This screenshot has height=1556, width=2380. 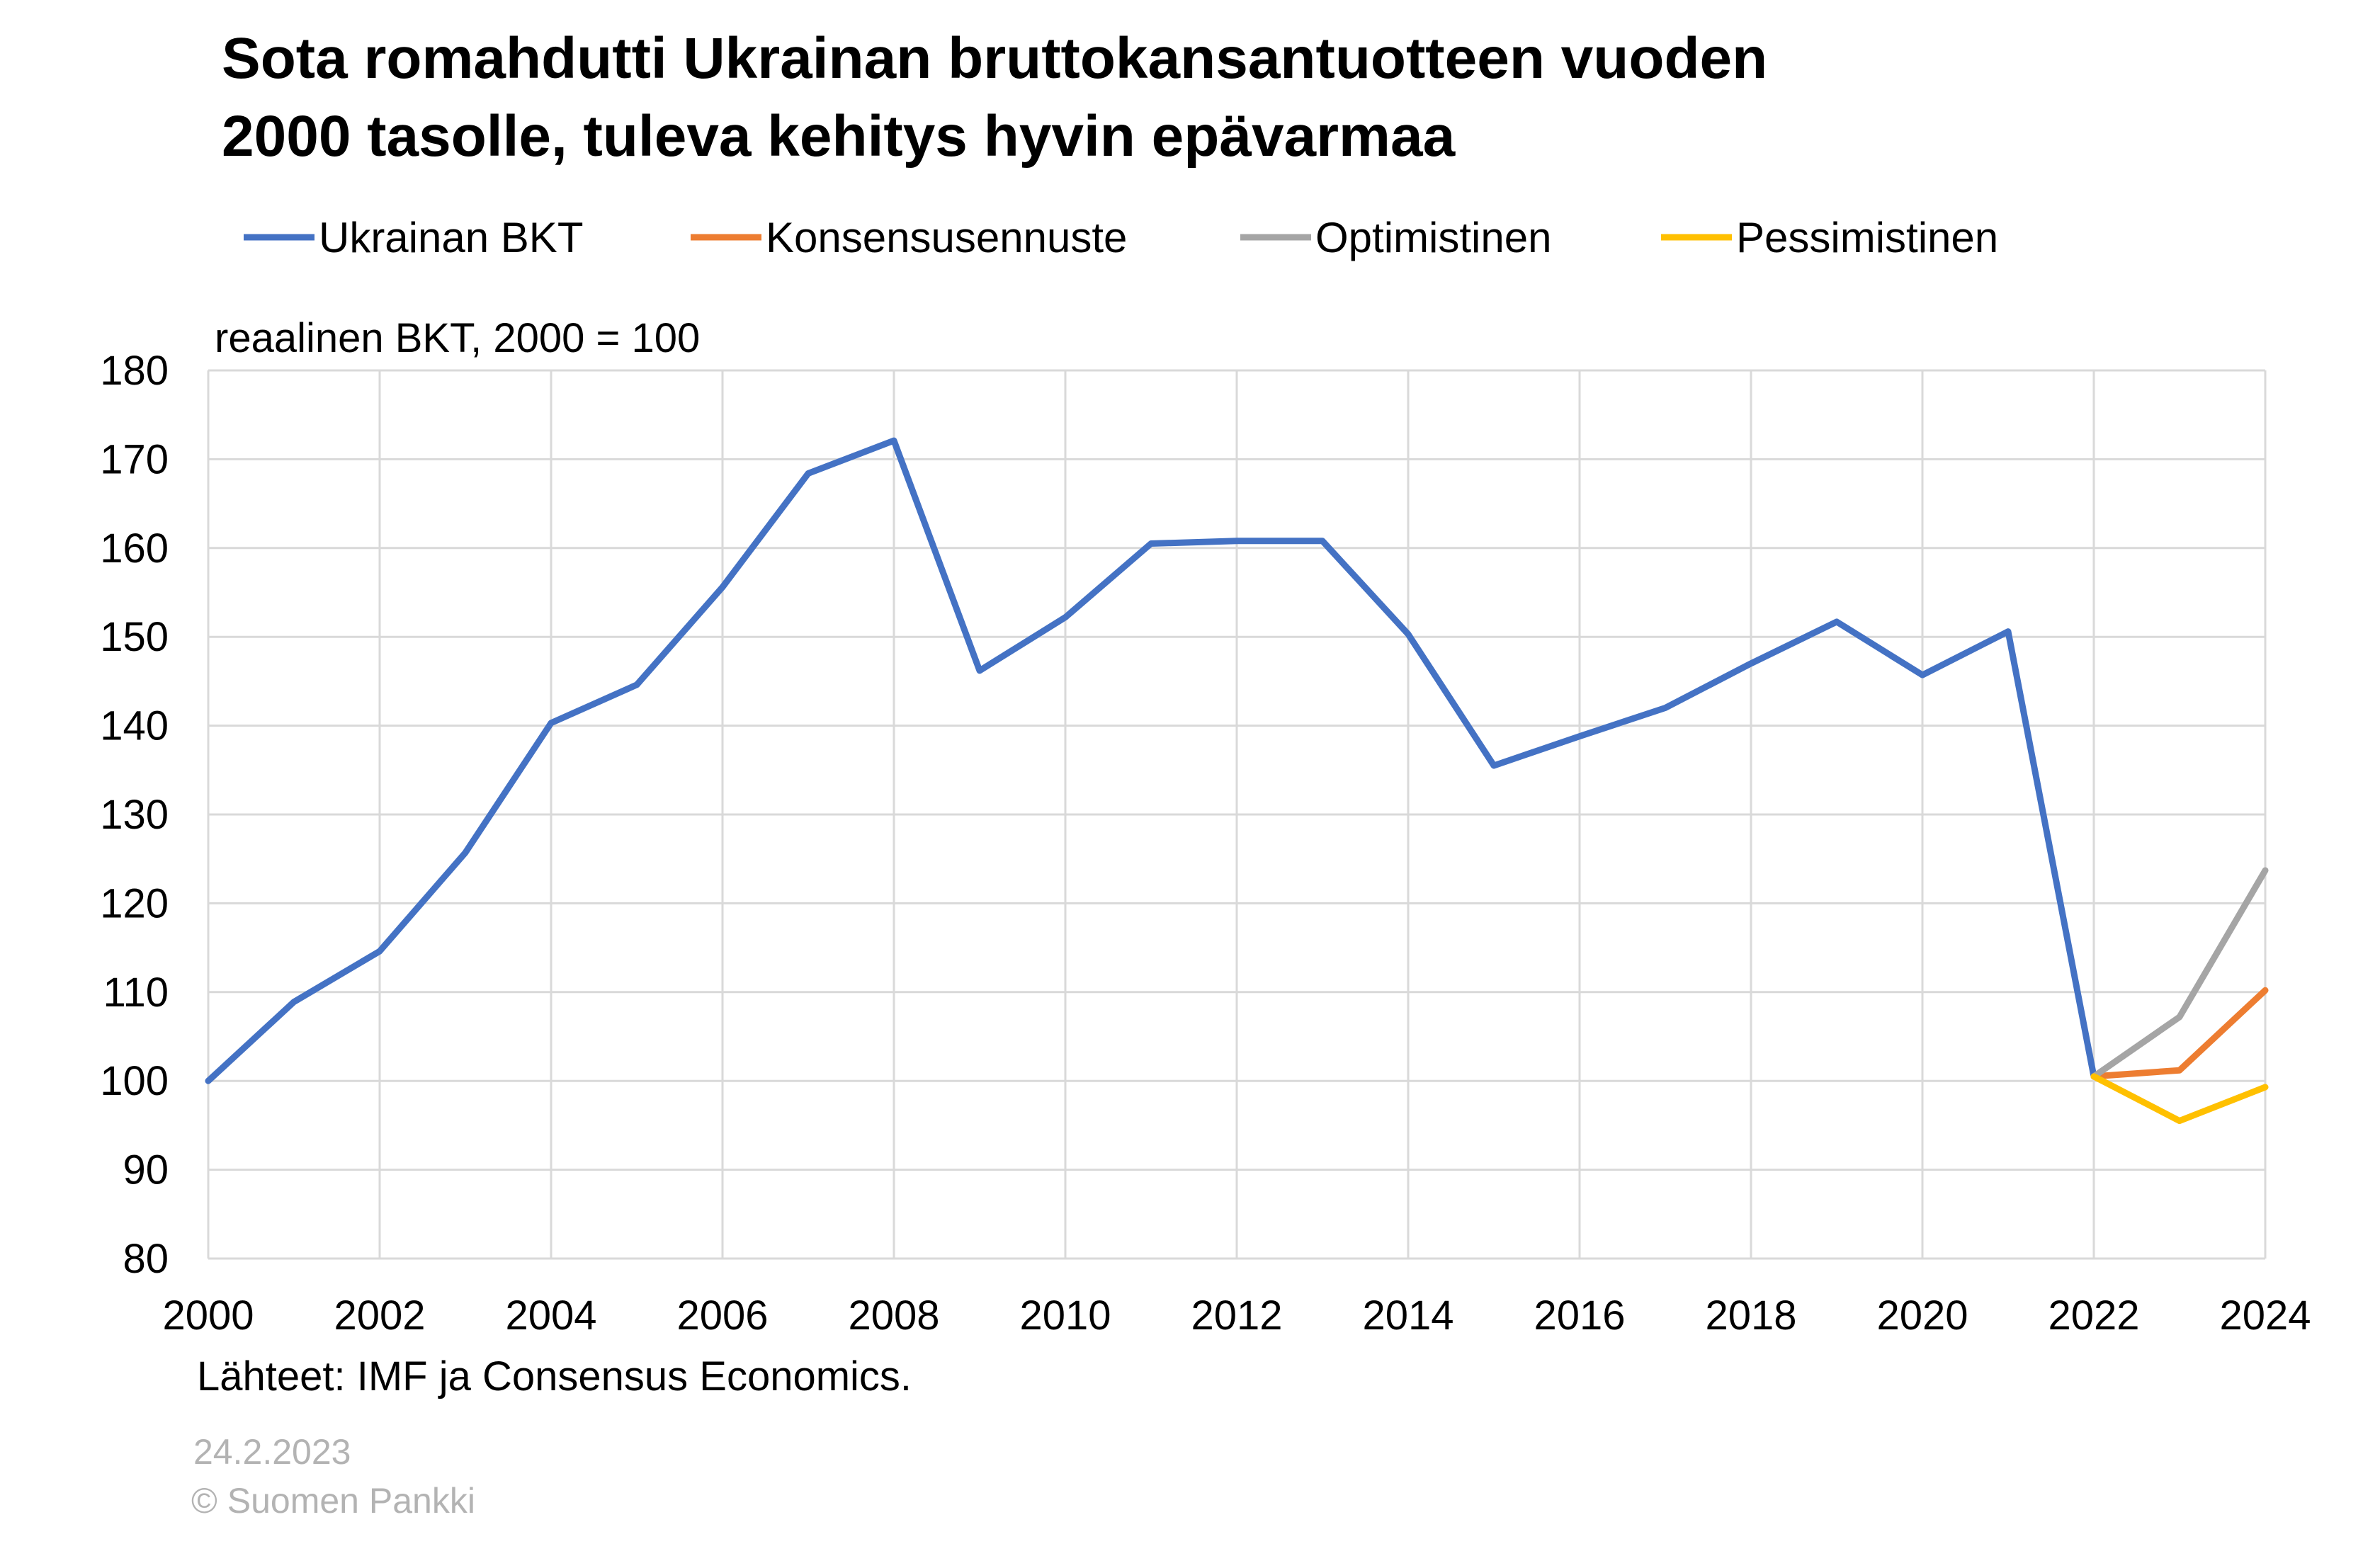 What do you see at coordinates (555, 1376) in the screenshot?
I see `source-note: Lähteet: IMF ja Consensus Economics.` at bounding box center [555, 1376].